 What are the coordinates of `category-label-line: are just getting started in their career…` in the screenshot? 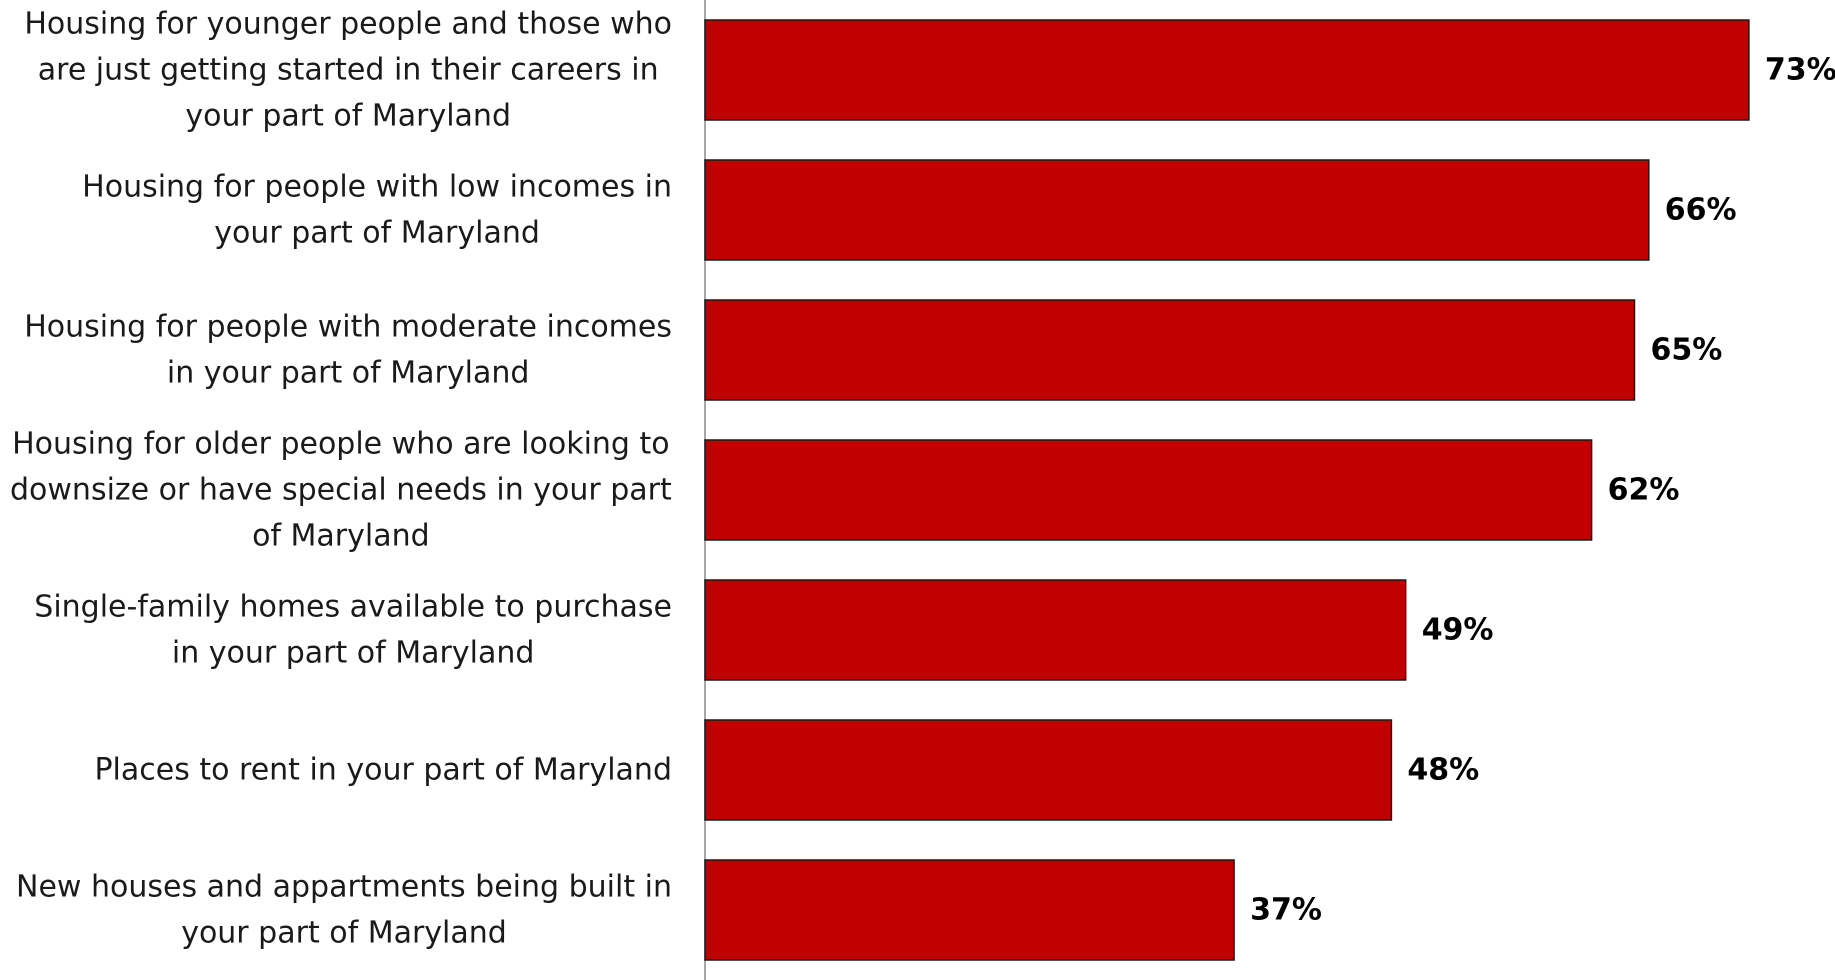 It's located at (348, 70).